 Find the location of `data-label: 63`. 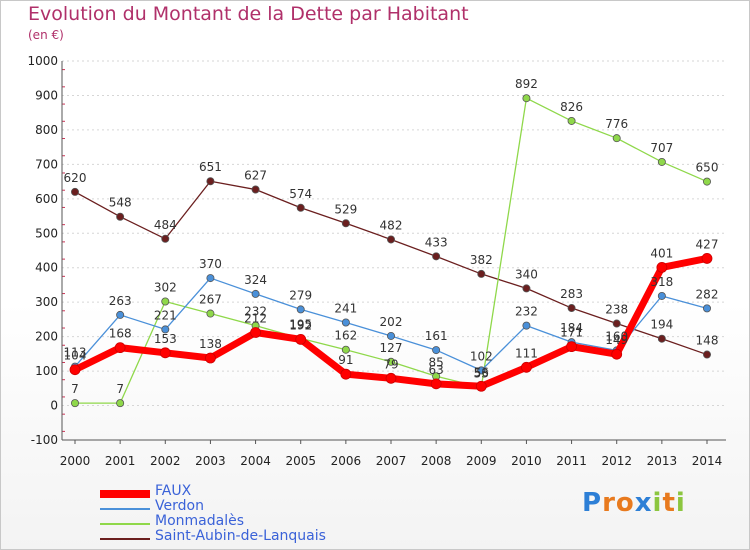

data-label: 63 is located at coordinates (436, 370).